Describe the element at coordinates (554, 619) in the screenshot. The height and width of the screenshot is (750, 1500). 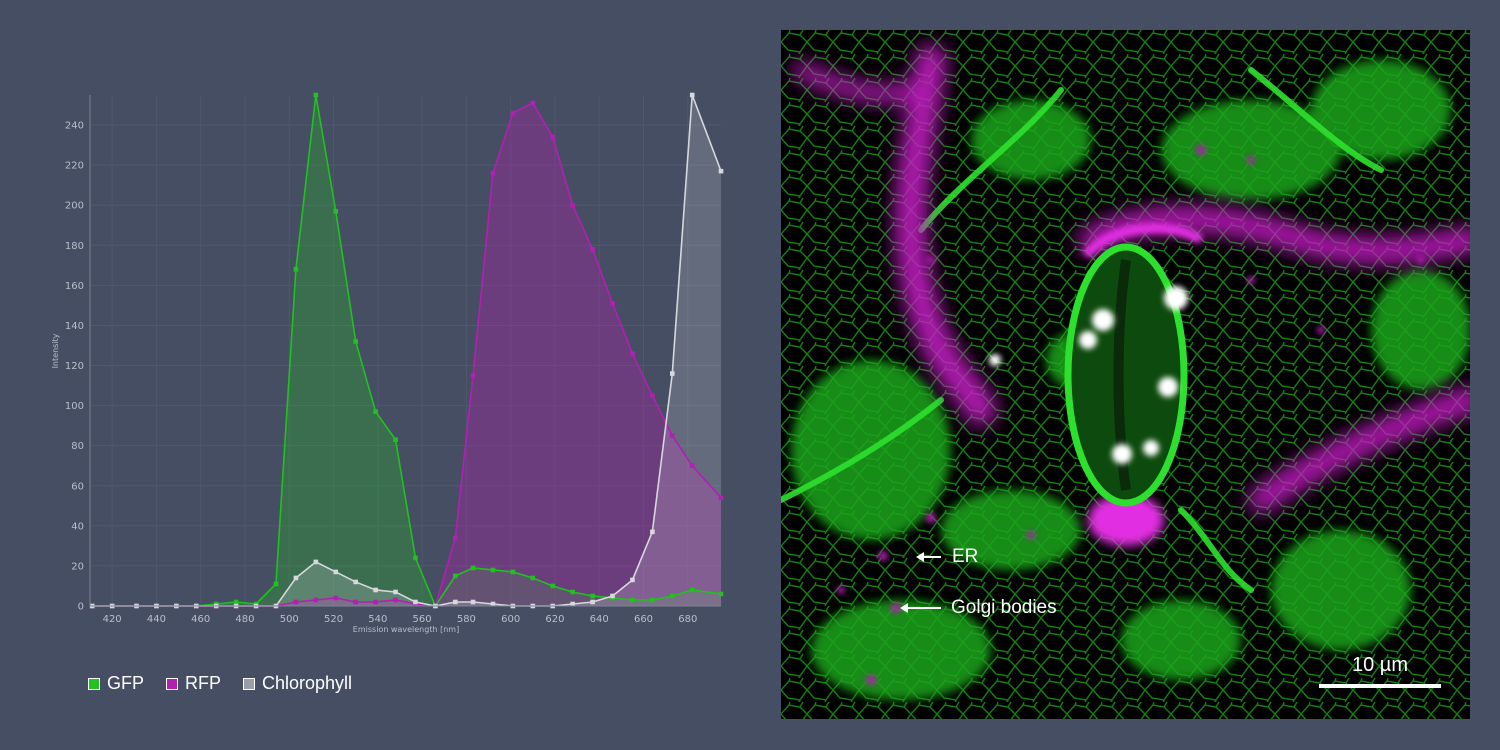
I see `x-tick-label: 620` at that location.